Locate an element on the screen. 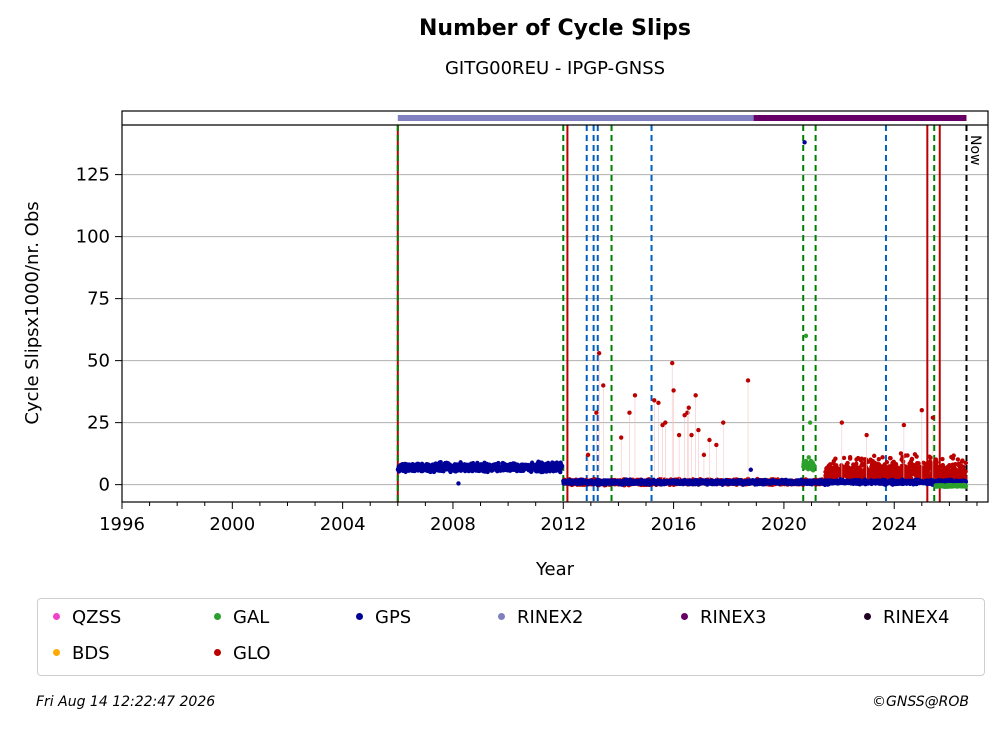 The image size is (1008, 734). y-tick-label: 50 is located at coordinates (98, 361).